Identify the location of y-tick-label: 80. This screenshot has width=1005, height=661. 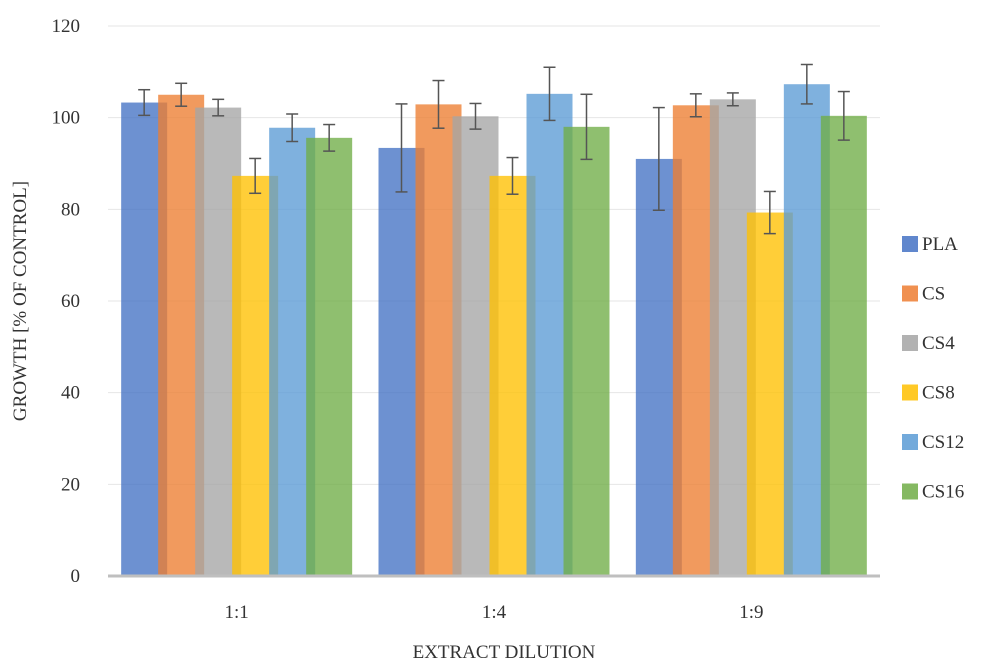
(70, 209).